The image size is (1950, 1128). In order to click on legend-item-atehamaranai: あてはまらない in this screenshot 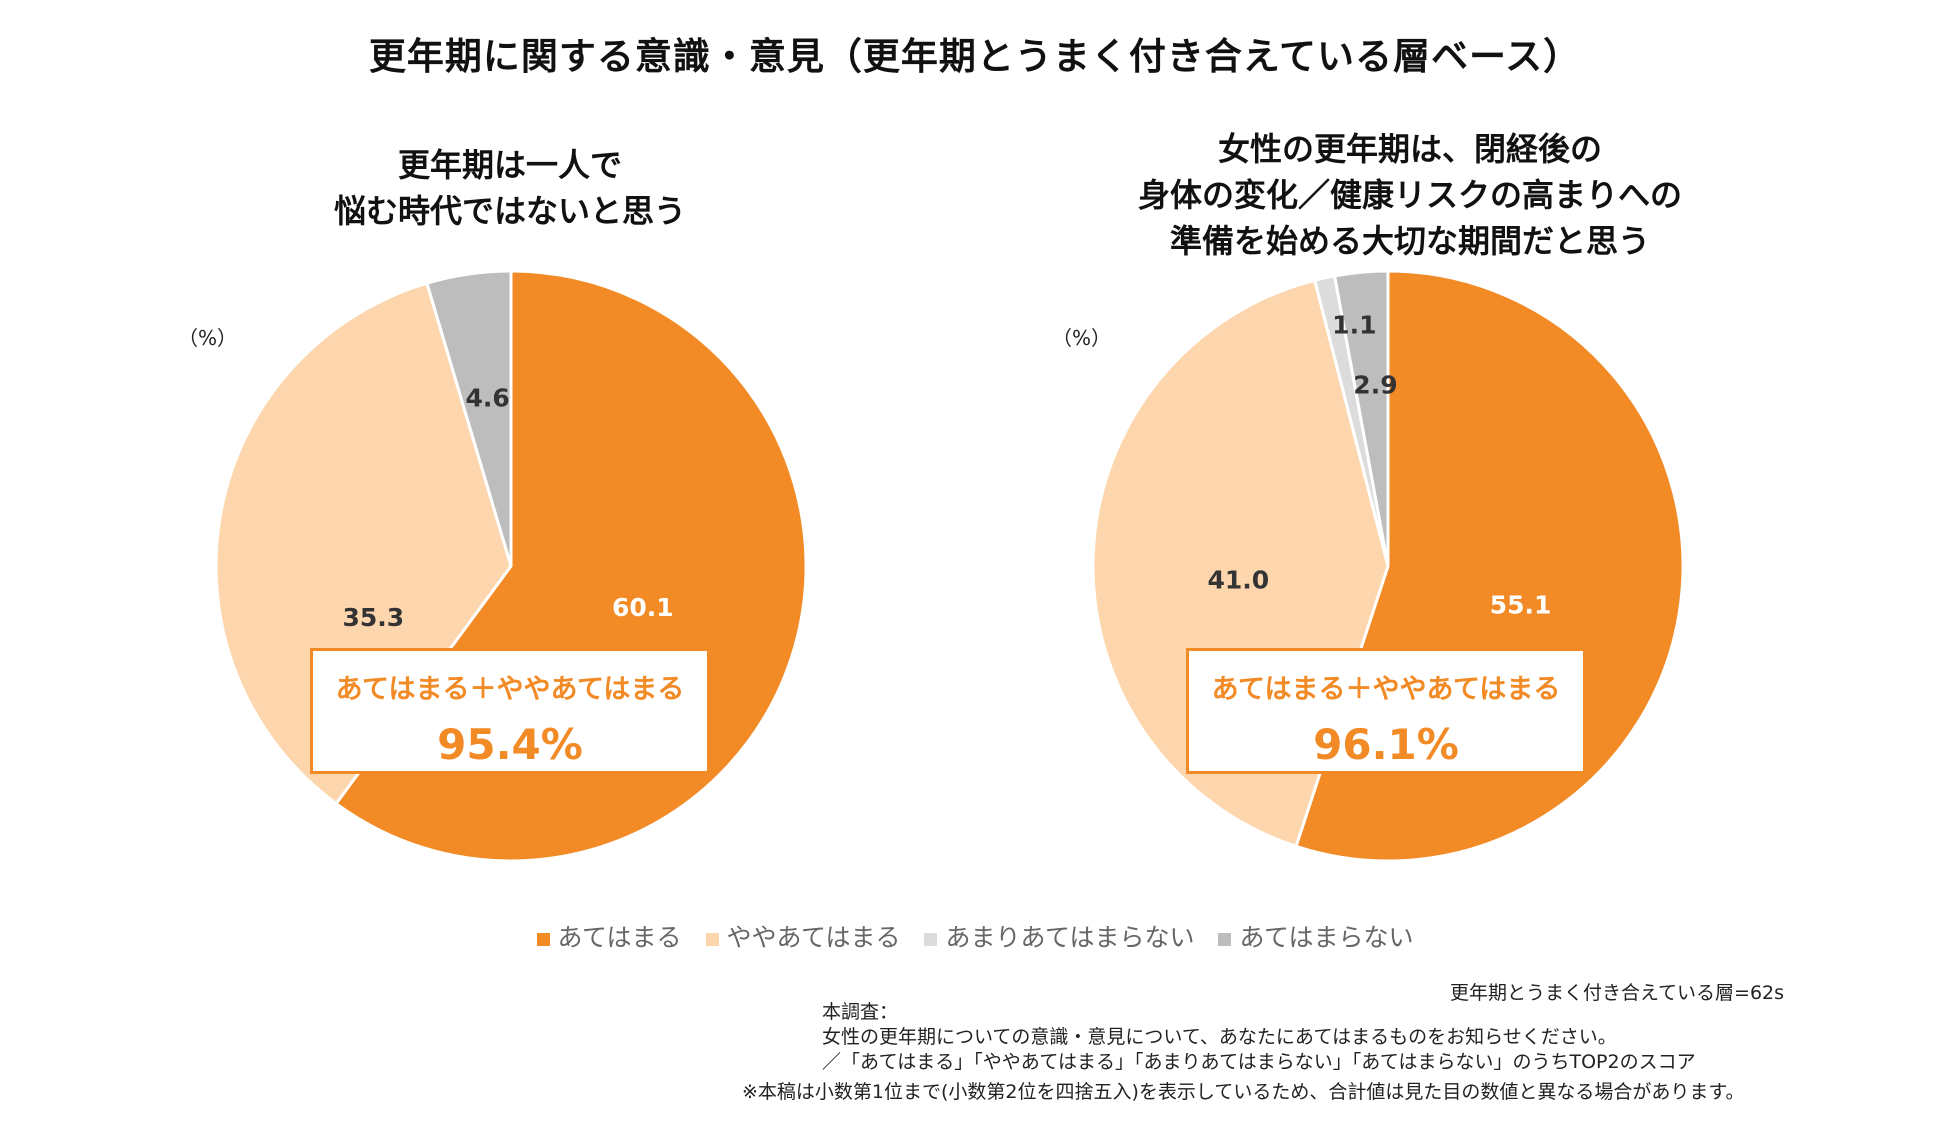, I will do `click(1315, 936)`.